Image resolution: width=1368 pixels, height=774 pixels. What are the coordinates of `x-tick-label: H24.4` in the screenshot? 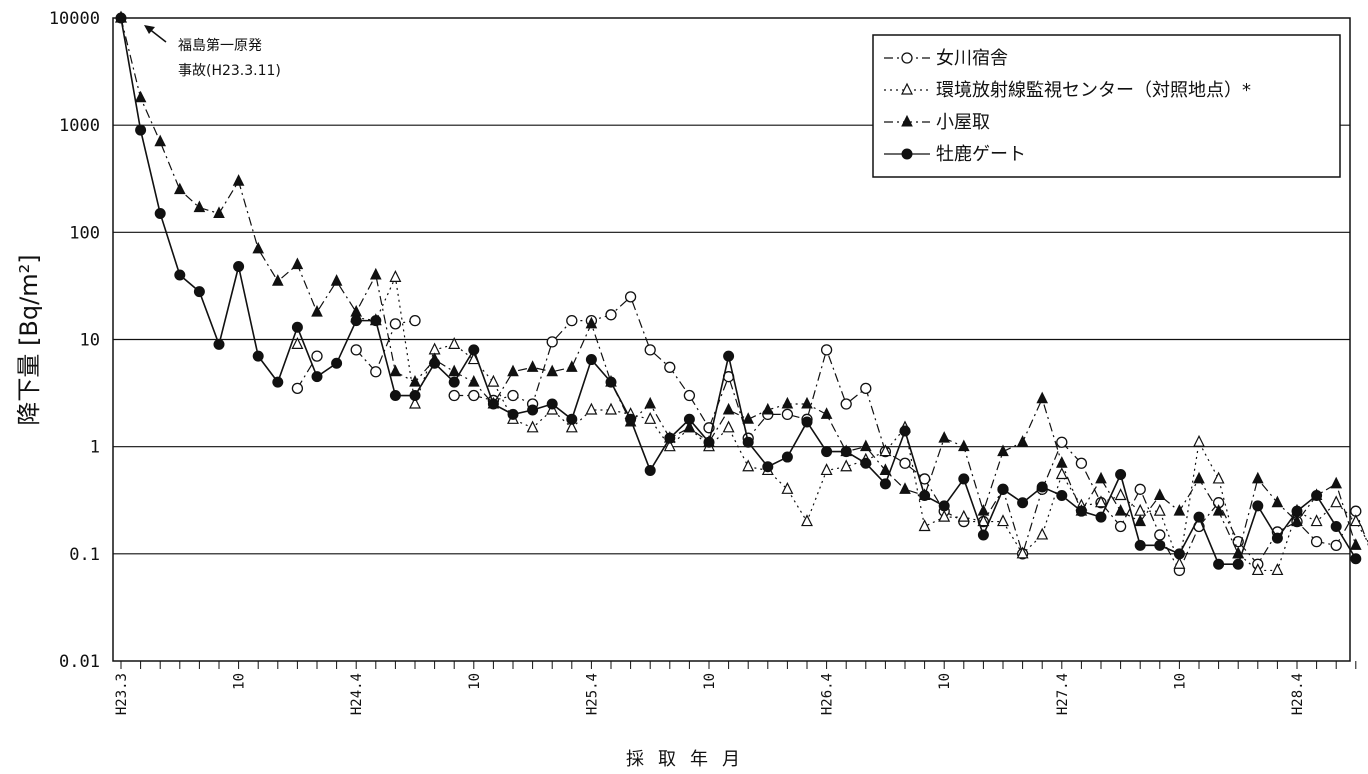 It's located at (357, 694).